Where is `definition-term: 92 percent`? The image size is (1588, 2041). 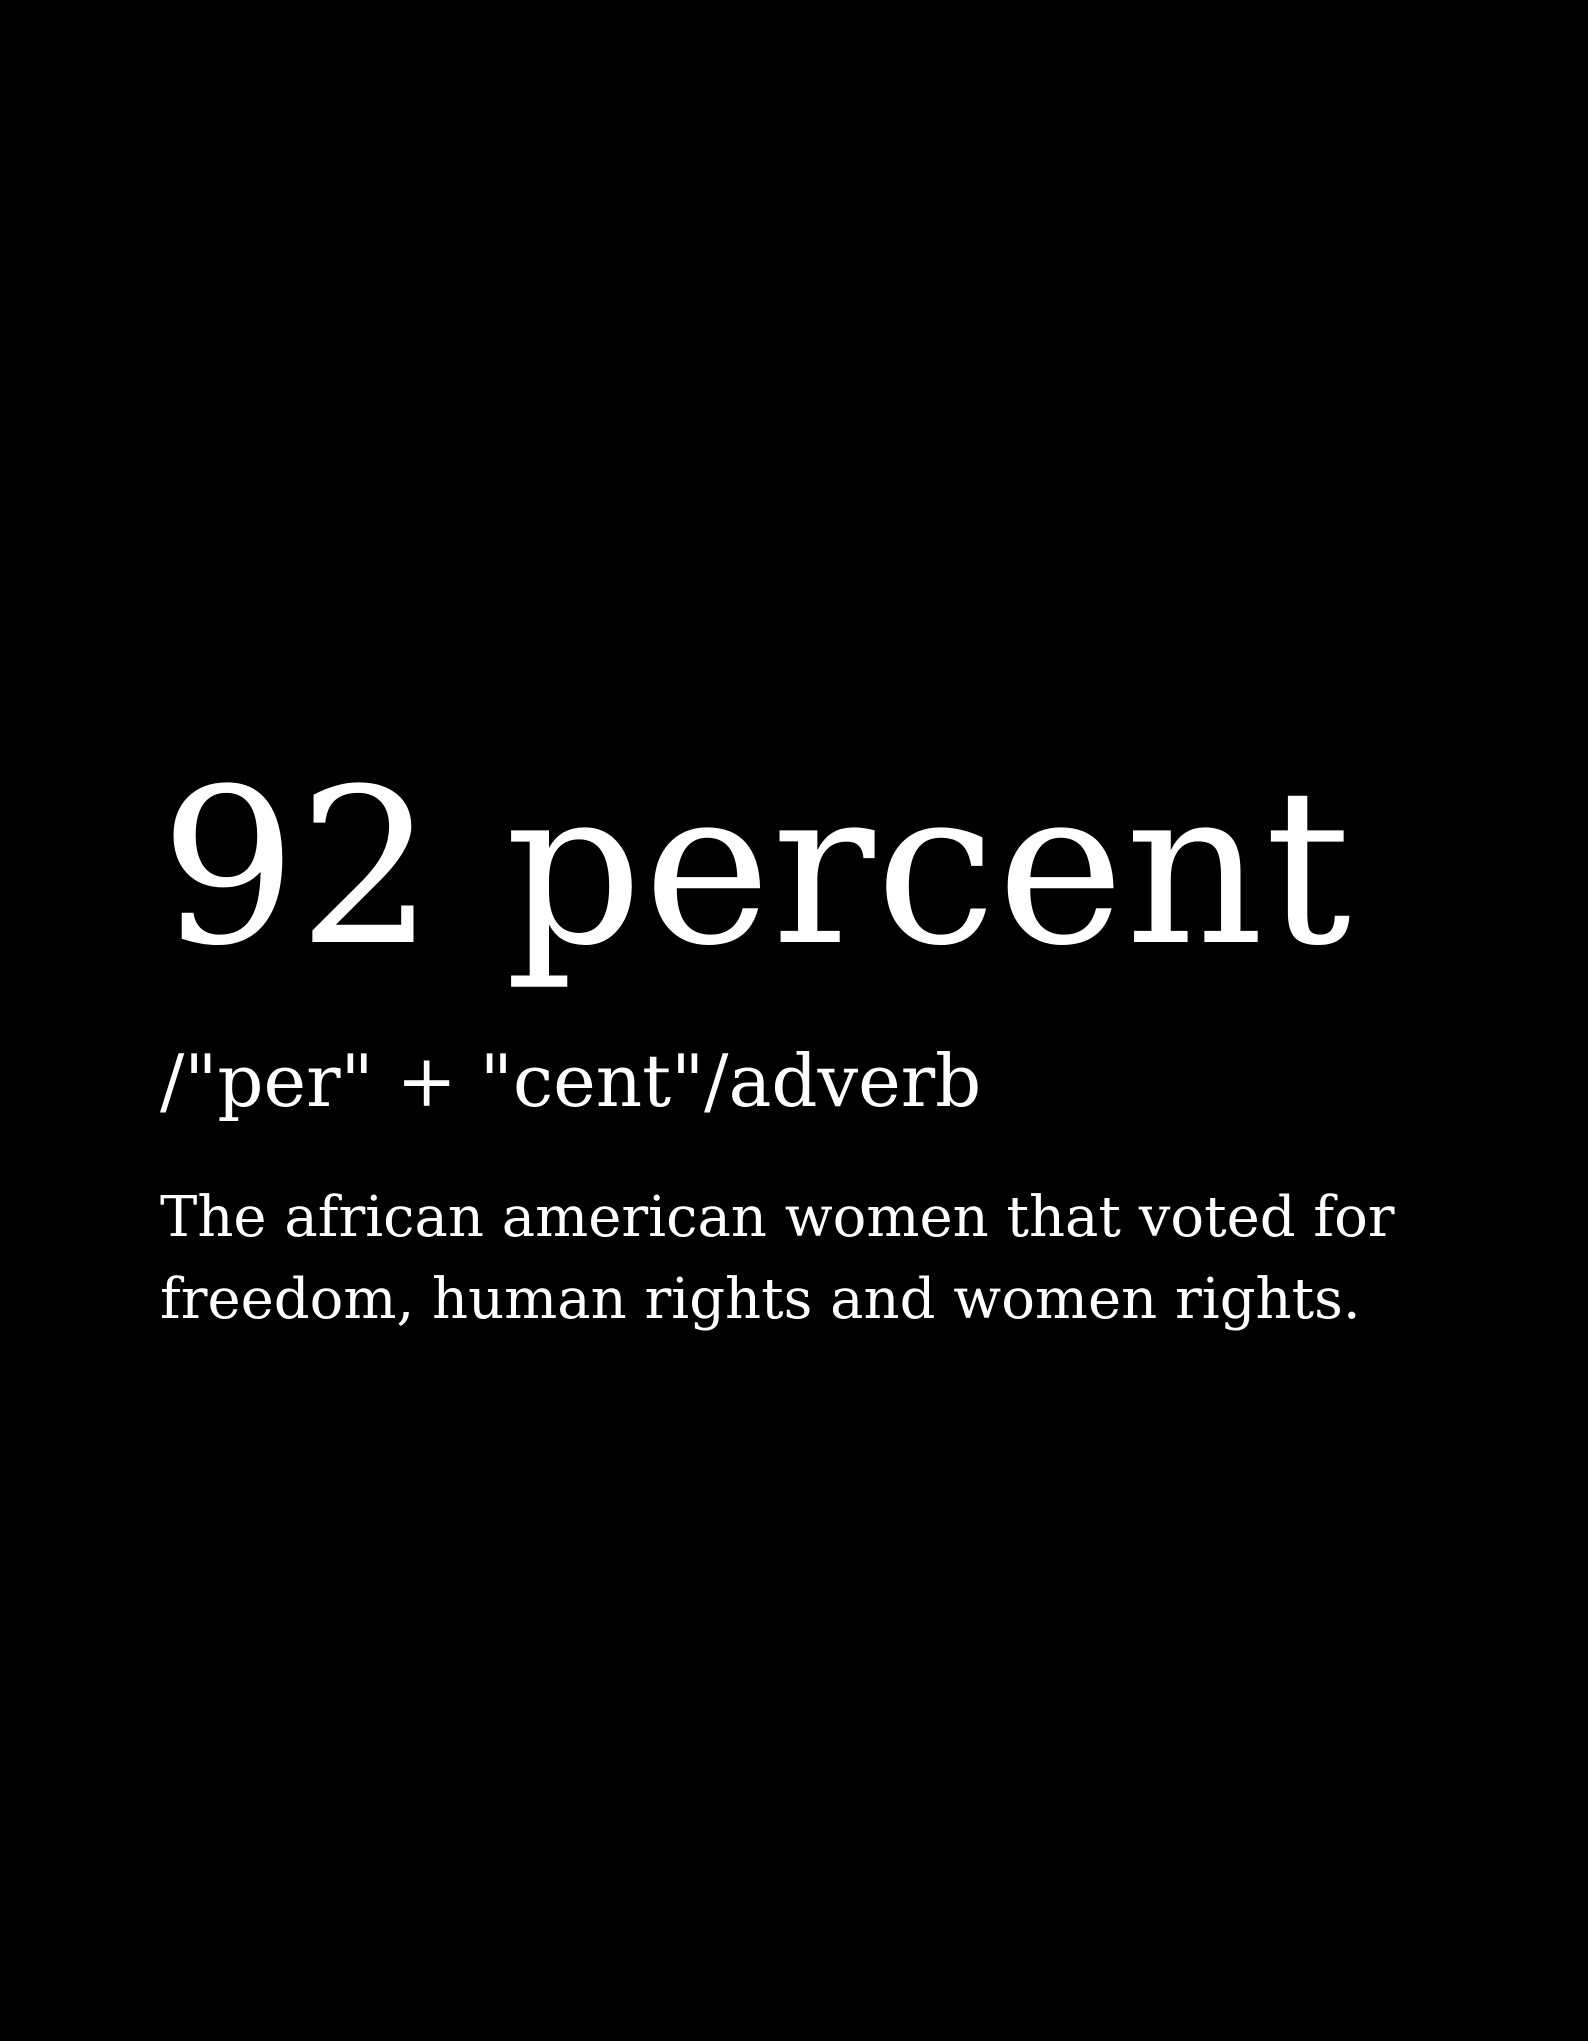 definition-term: 92 percent is located at coordinates (756, 867).